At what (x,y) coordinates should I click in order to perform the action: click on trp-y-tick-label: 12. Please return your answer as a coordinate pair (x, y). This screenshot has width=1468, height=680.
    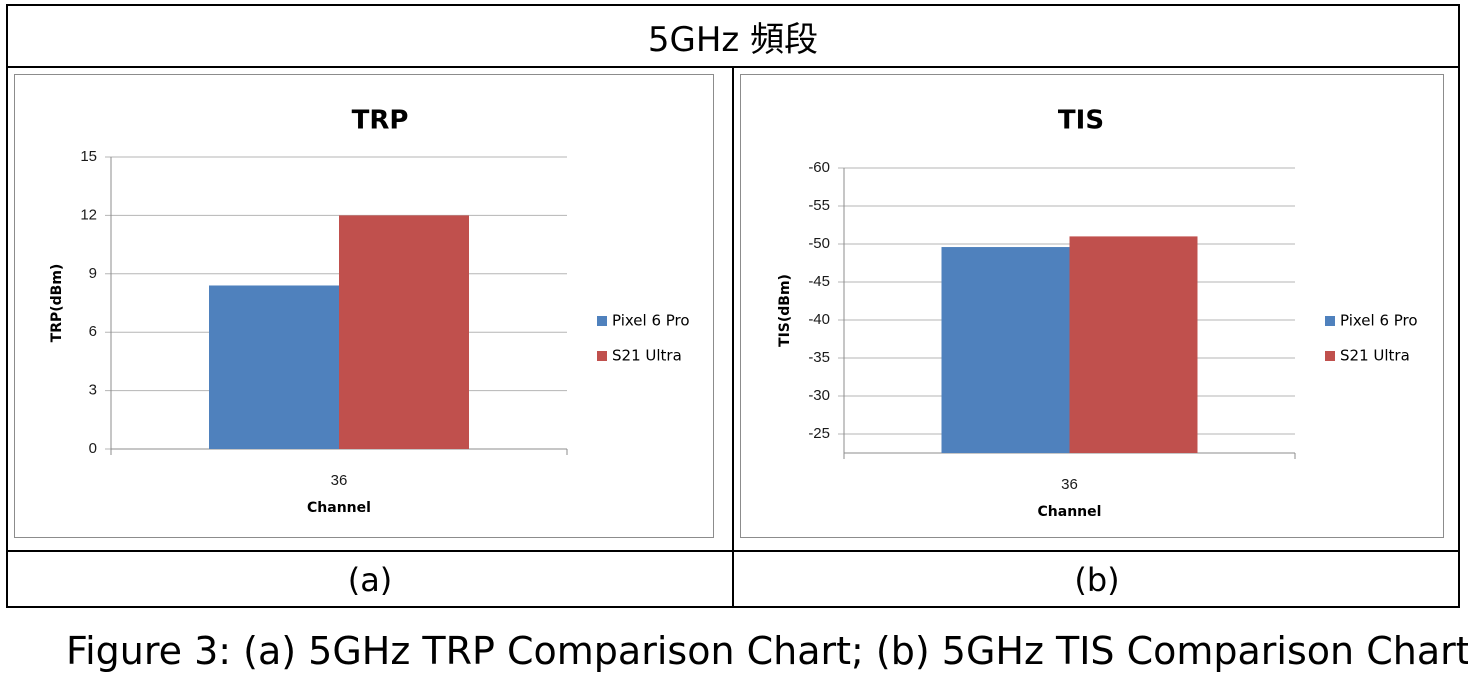
    Looking at the image, I should click on (88, 214).